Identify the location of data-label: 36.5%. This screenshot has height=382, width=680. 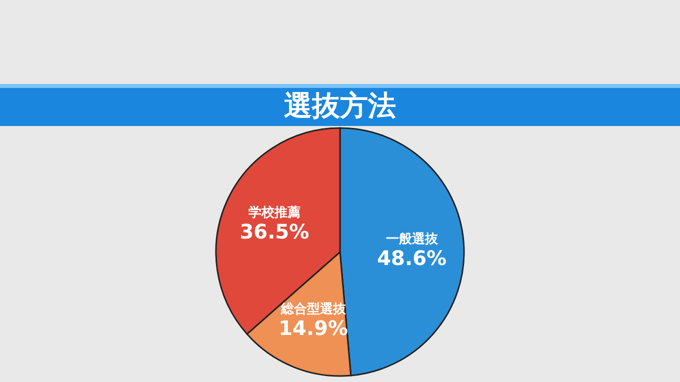
(275, 231).